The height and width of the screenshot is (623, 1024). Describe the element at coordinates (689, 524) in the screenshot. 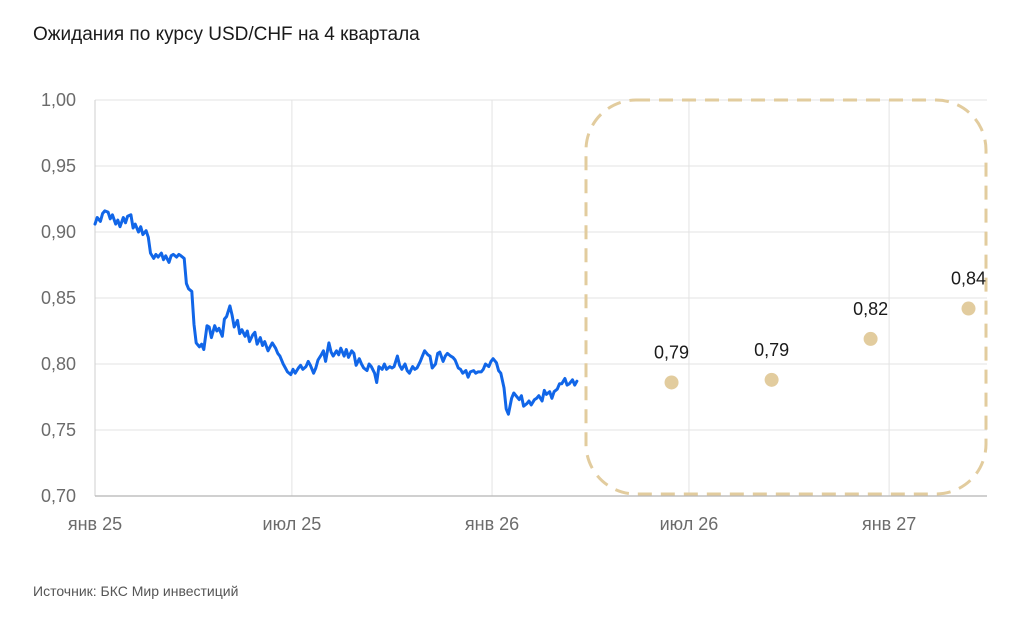

I see `x-tick-label: июл 26` at that location.